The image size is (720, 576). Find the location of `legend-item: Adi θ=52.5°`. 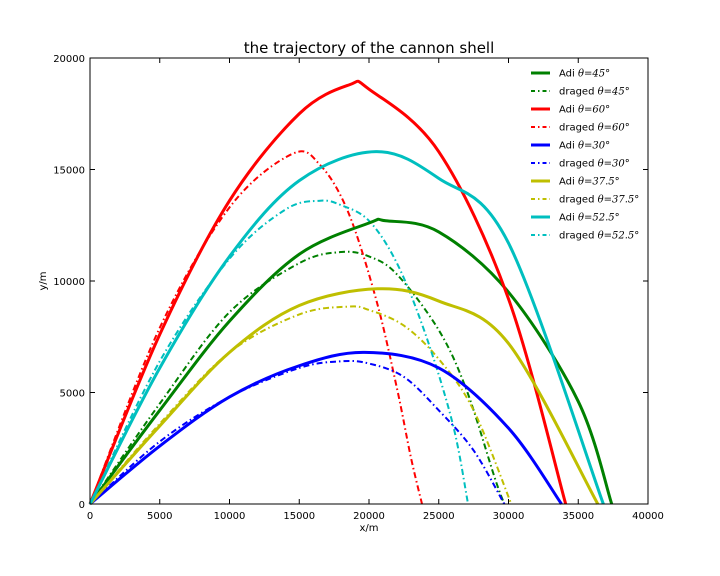

legend-item: Adi θ=52.5° is located at coordinates (575, 218).